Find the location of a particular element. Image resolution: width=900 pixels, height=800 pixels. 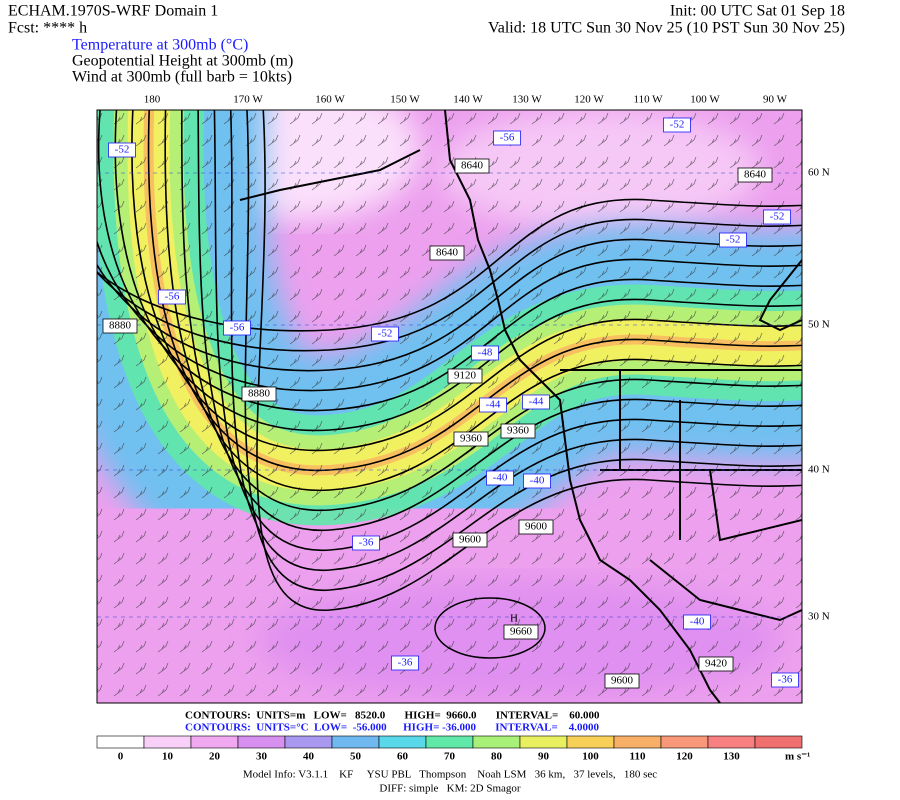

colorbar-label: 120 is located at coordinates (684, 757).